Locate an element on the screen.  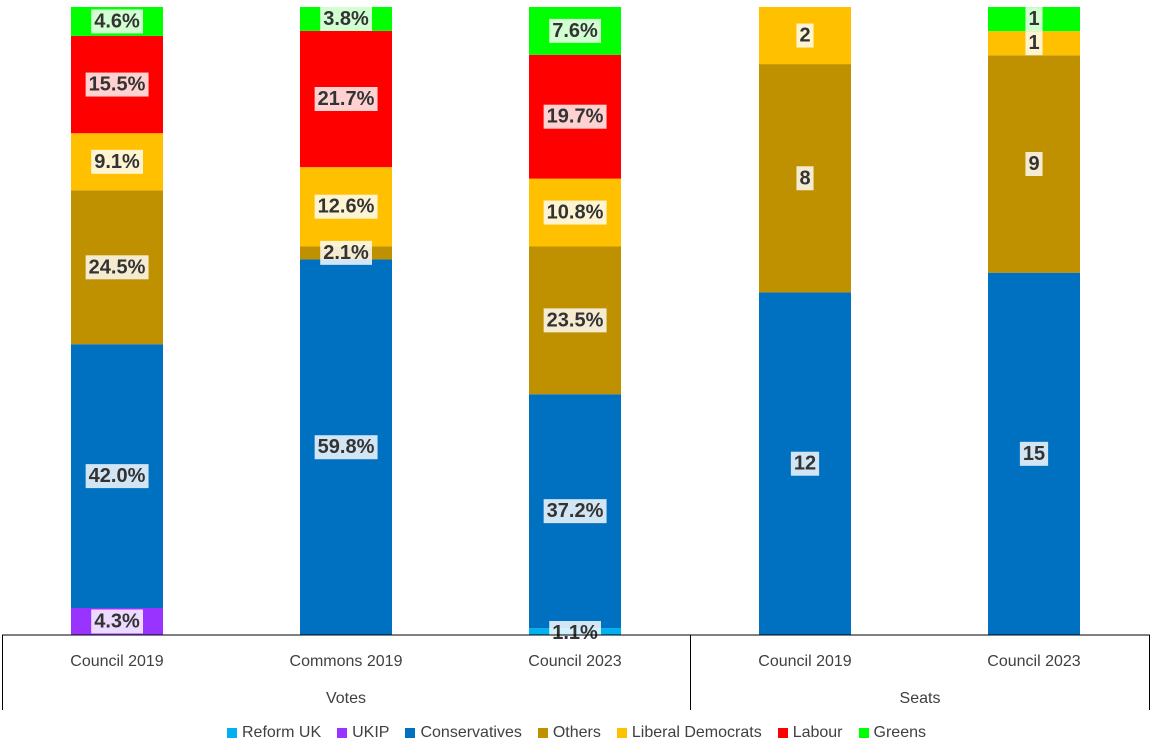
data-label-text: 42.0% is located at coordinates (117, 476).